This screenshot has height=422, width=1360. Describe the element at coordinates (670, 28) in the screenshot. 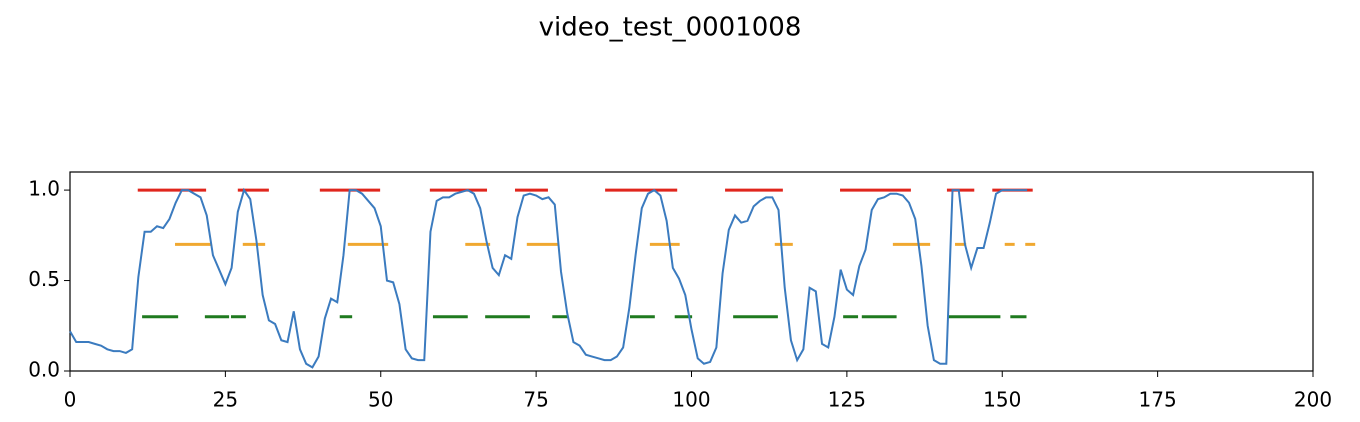

I see `chart-title: video_test_0001008` at that location.